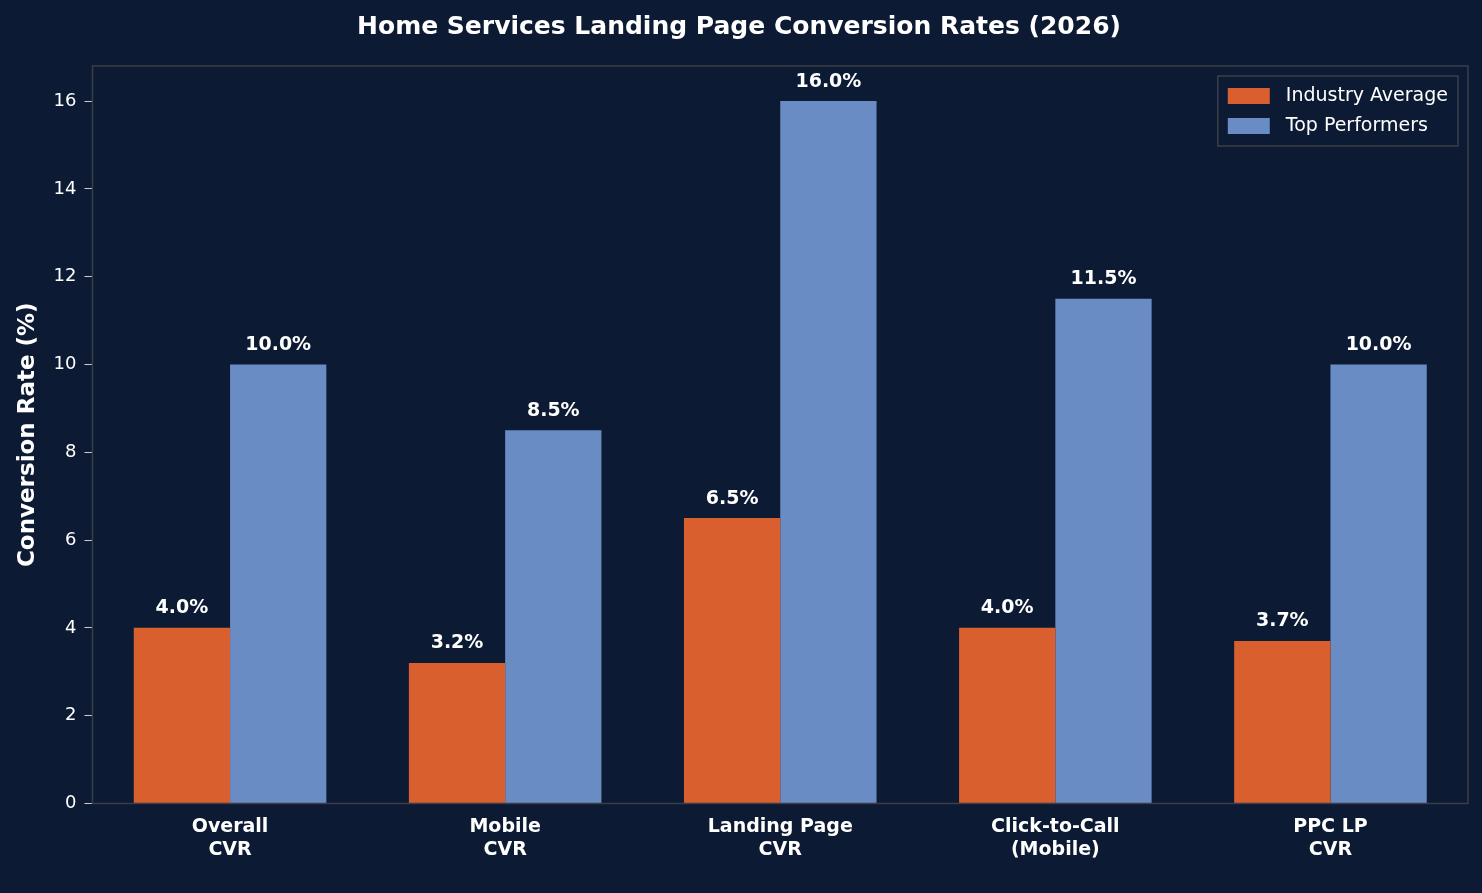 The image size is (1482, 893). I want to click on x-tick-label: Landing Page CVR, so click(780, 836).